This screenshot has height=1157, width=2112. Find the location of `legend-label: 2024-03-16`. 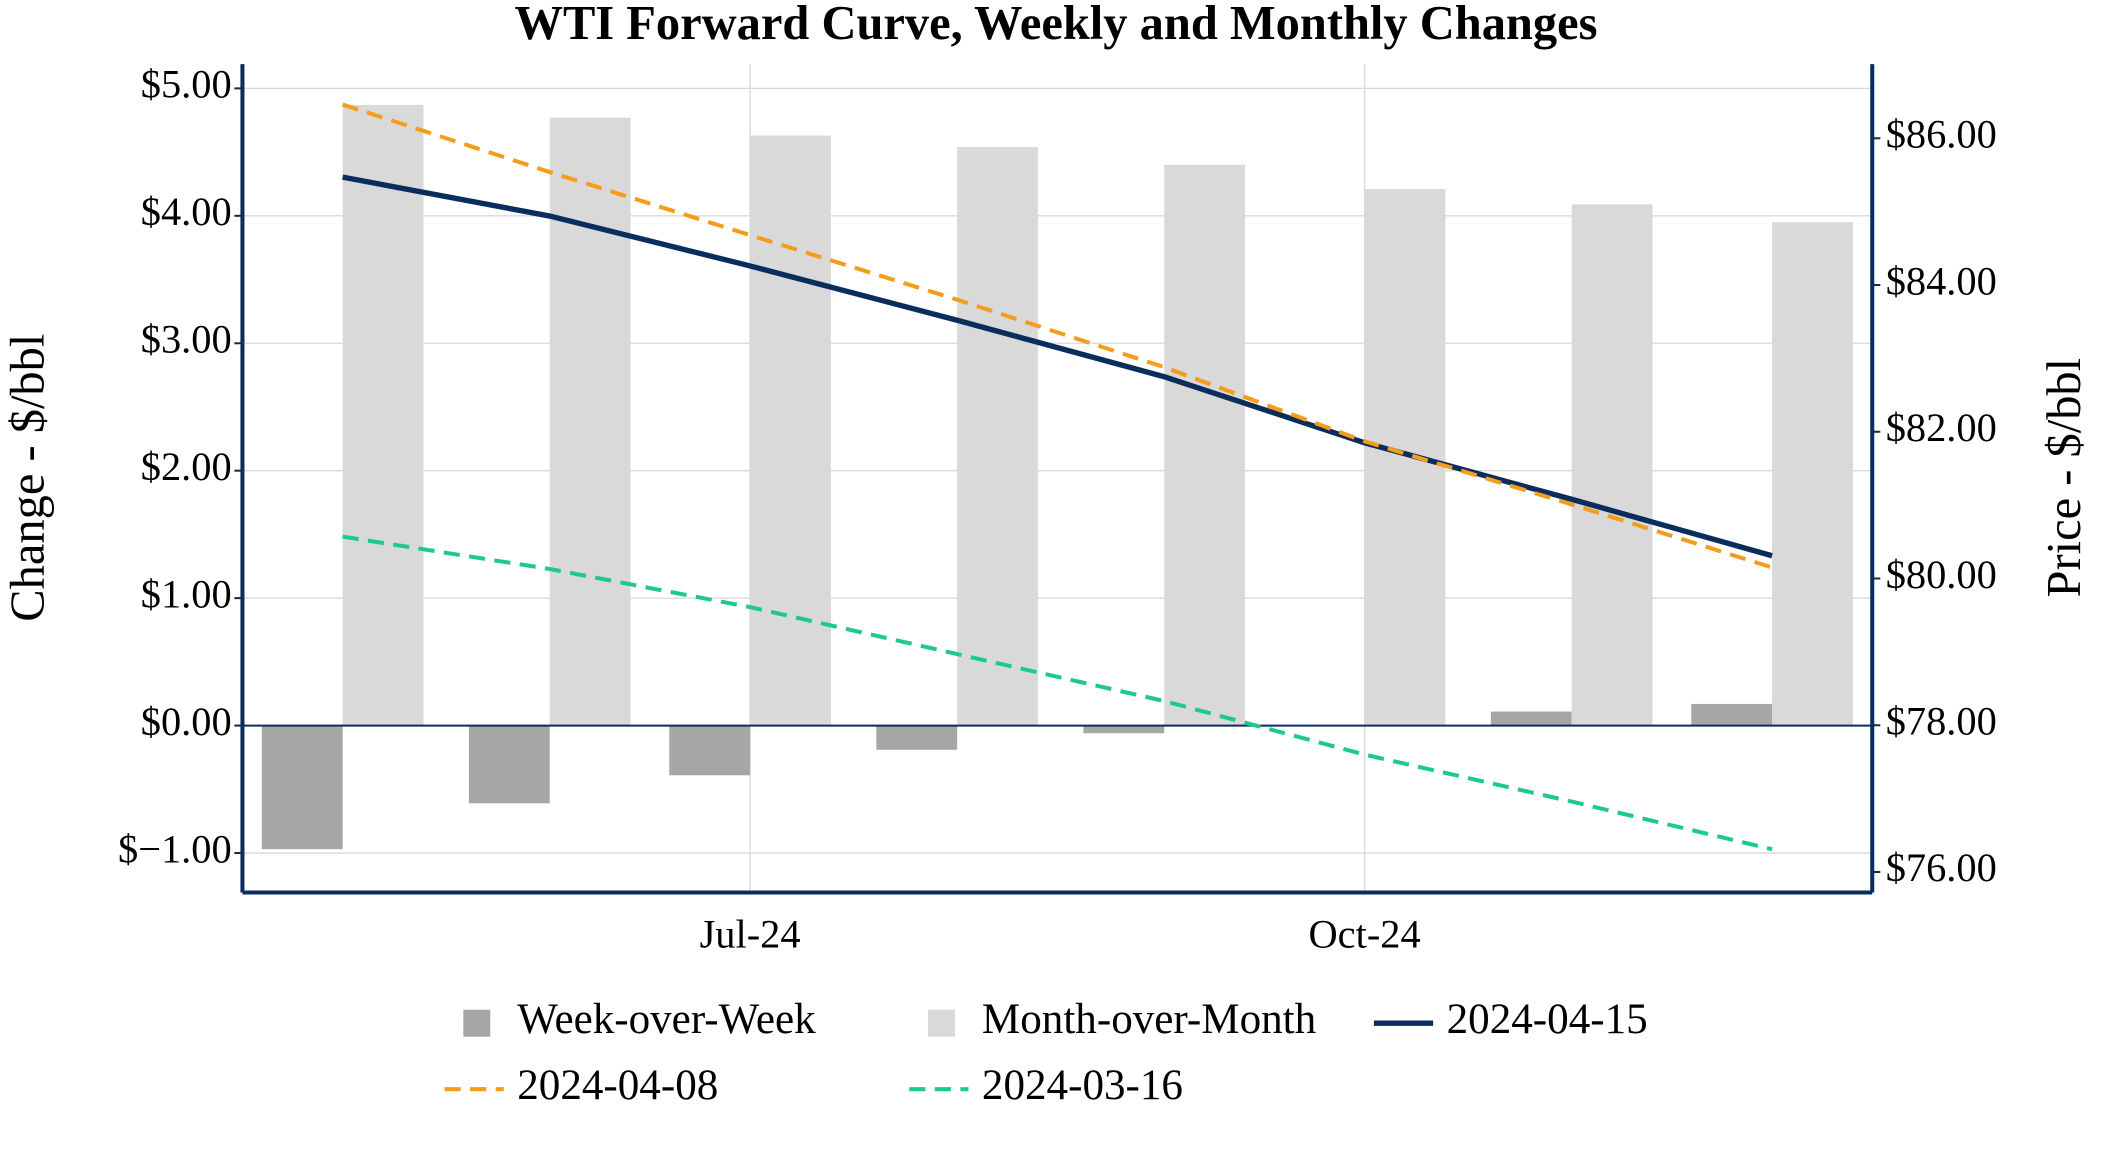

legend-label: 2024-03-16 is located at coordinates (1082, 1085).